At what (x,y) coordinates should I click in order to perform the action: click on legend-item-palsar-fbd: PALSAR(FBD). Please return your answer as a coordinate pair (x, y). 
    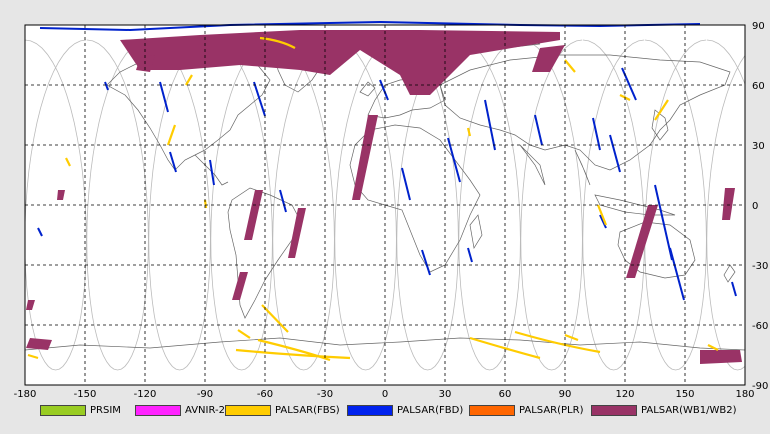
    Looking at the image, I should click on (408, 410).